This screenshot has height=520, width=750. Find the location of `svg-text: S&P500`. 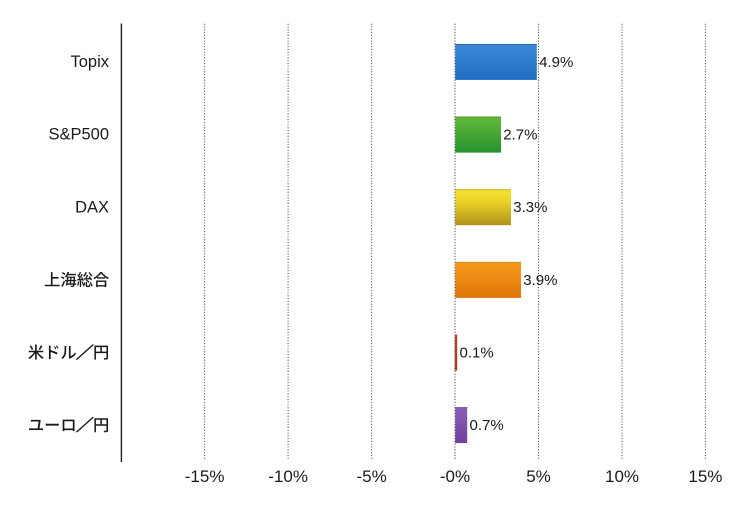

svg-text: S&P500 is located at coordinates (78, 135).